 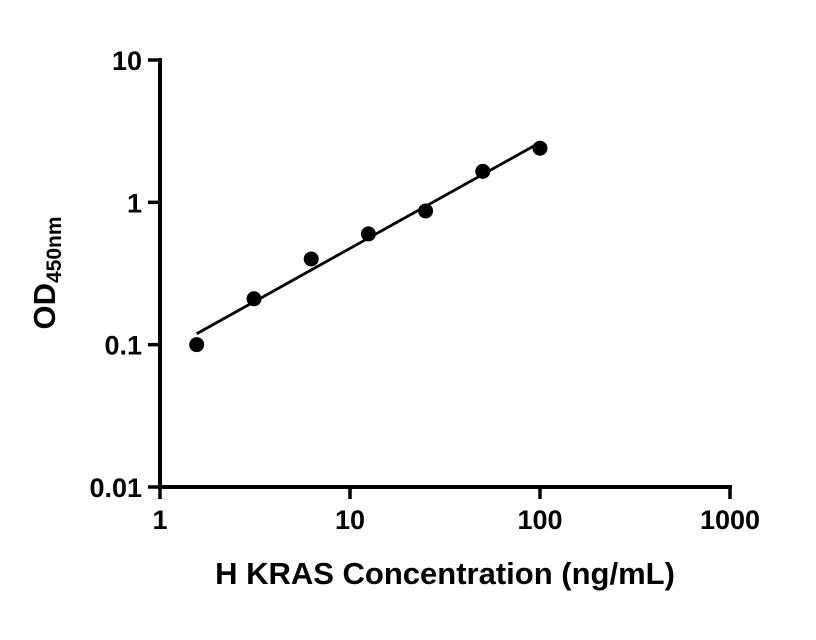 What do you see at coordinates (54, 250) in the screenshot?
I see `y-axis-title-subscript: 450nm` at bounding box center [54, 250].